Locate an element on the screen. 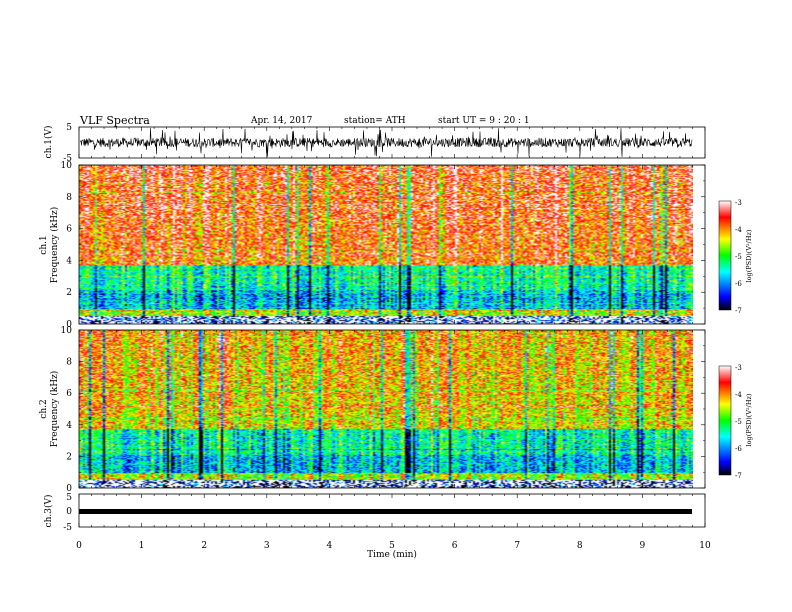  ch2-cb-tick-7: -7 is located at coordinates (738, 476).